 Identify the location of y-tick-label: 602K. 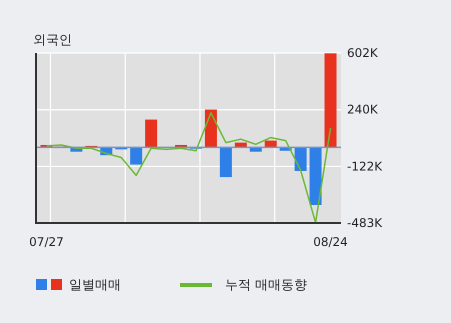
(363, 53).